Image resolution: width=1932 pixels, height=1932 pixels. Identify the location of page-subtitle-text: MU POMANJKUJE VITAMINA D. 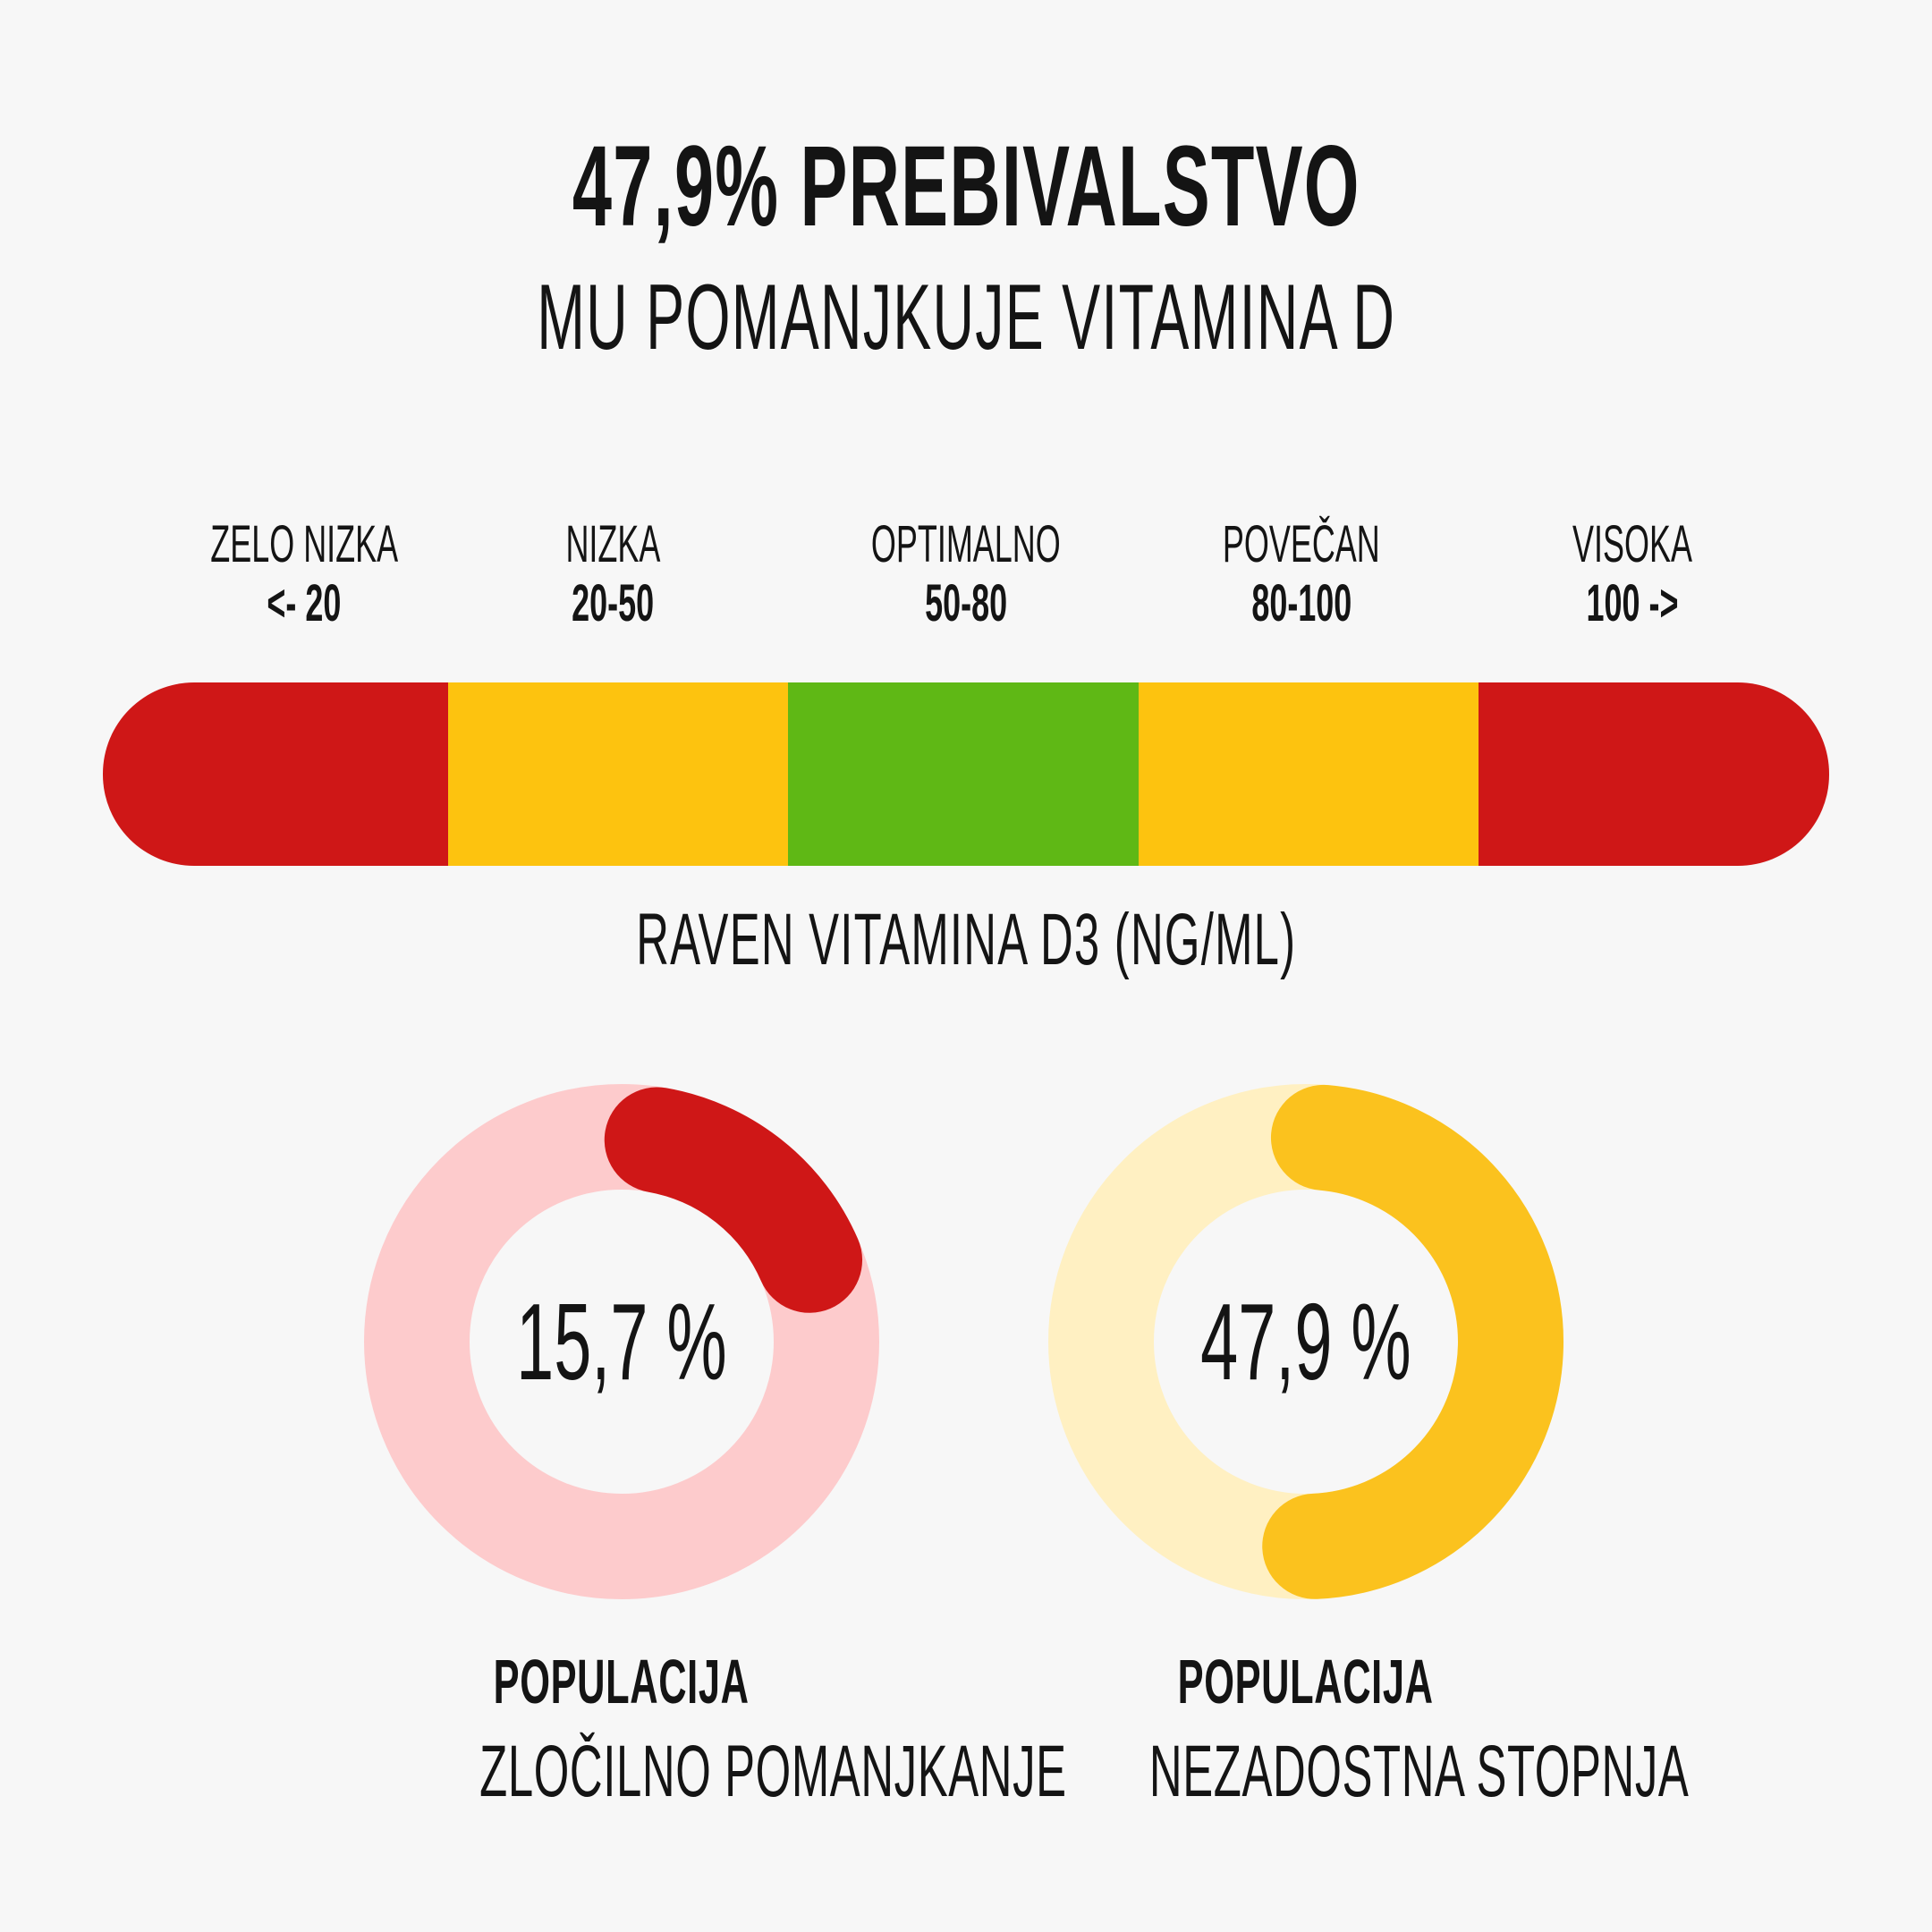
(966, 317).